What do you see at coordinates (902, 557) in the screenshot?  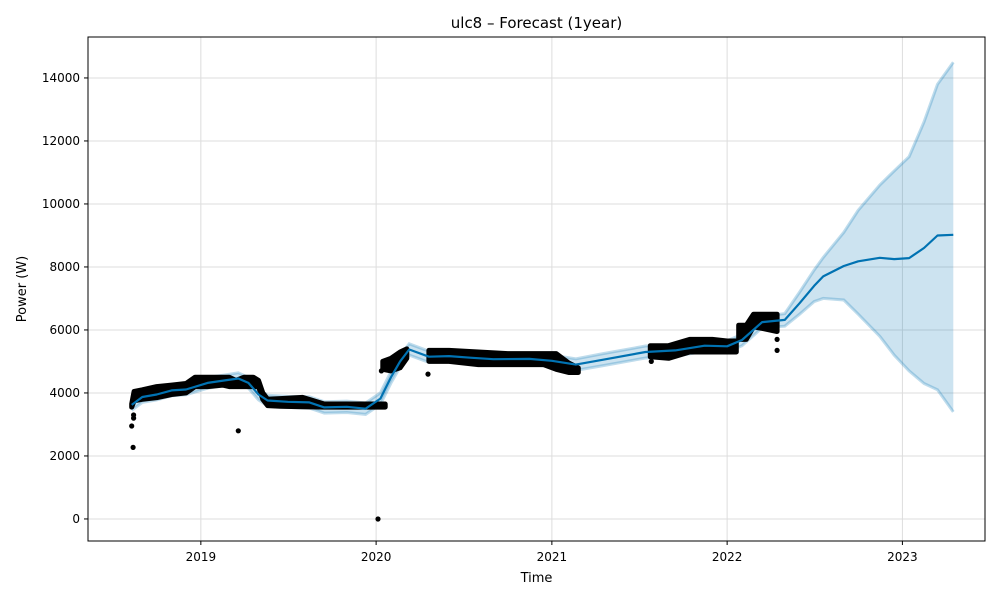 I see `x-tick-label: 2023` at bounding box center [902, 557].